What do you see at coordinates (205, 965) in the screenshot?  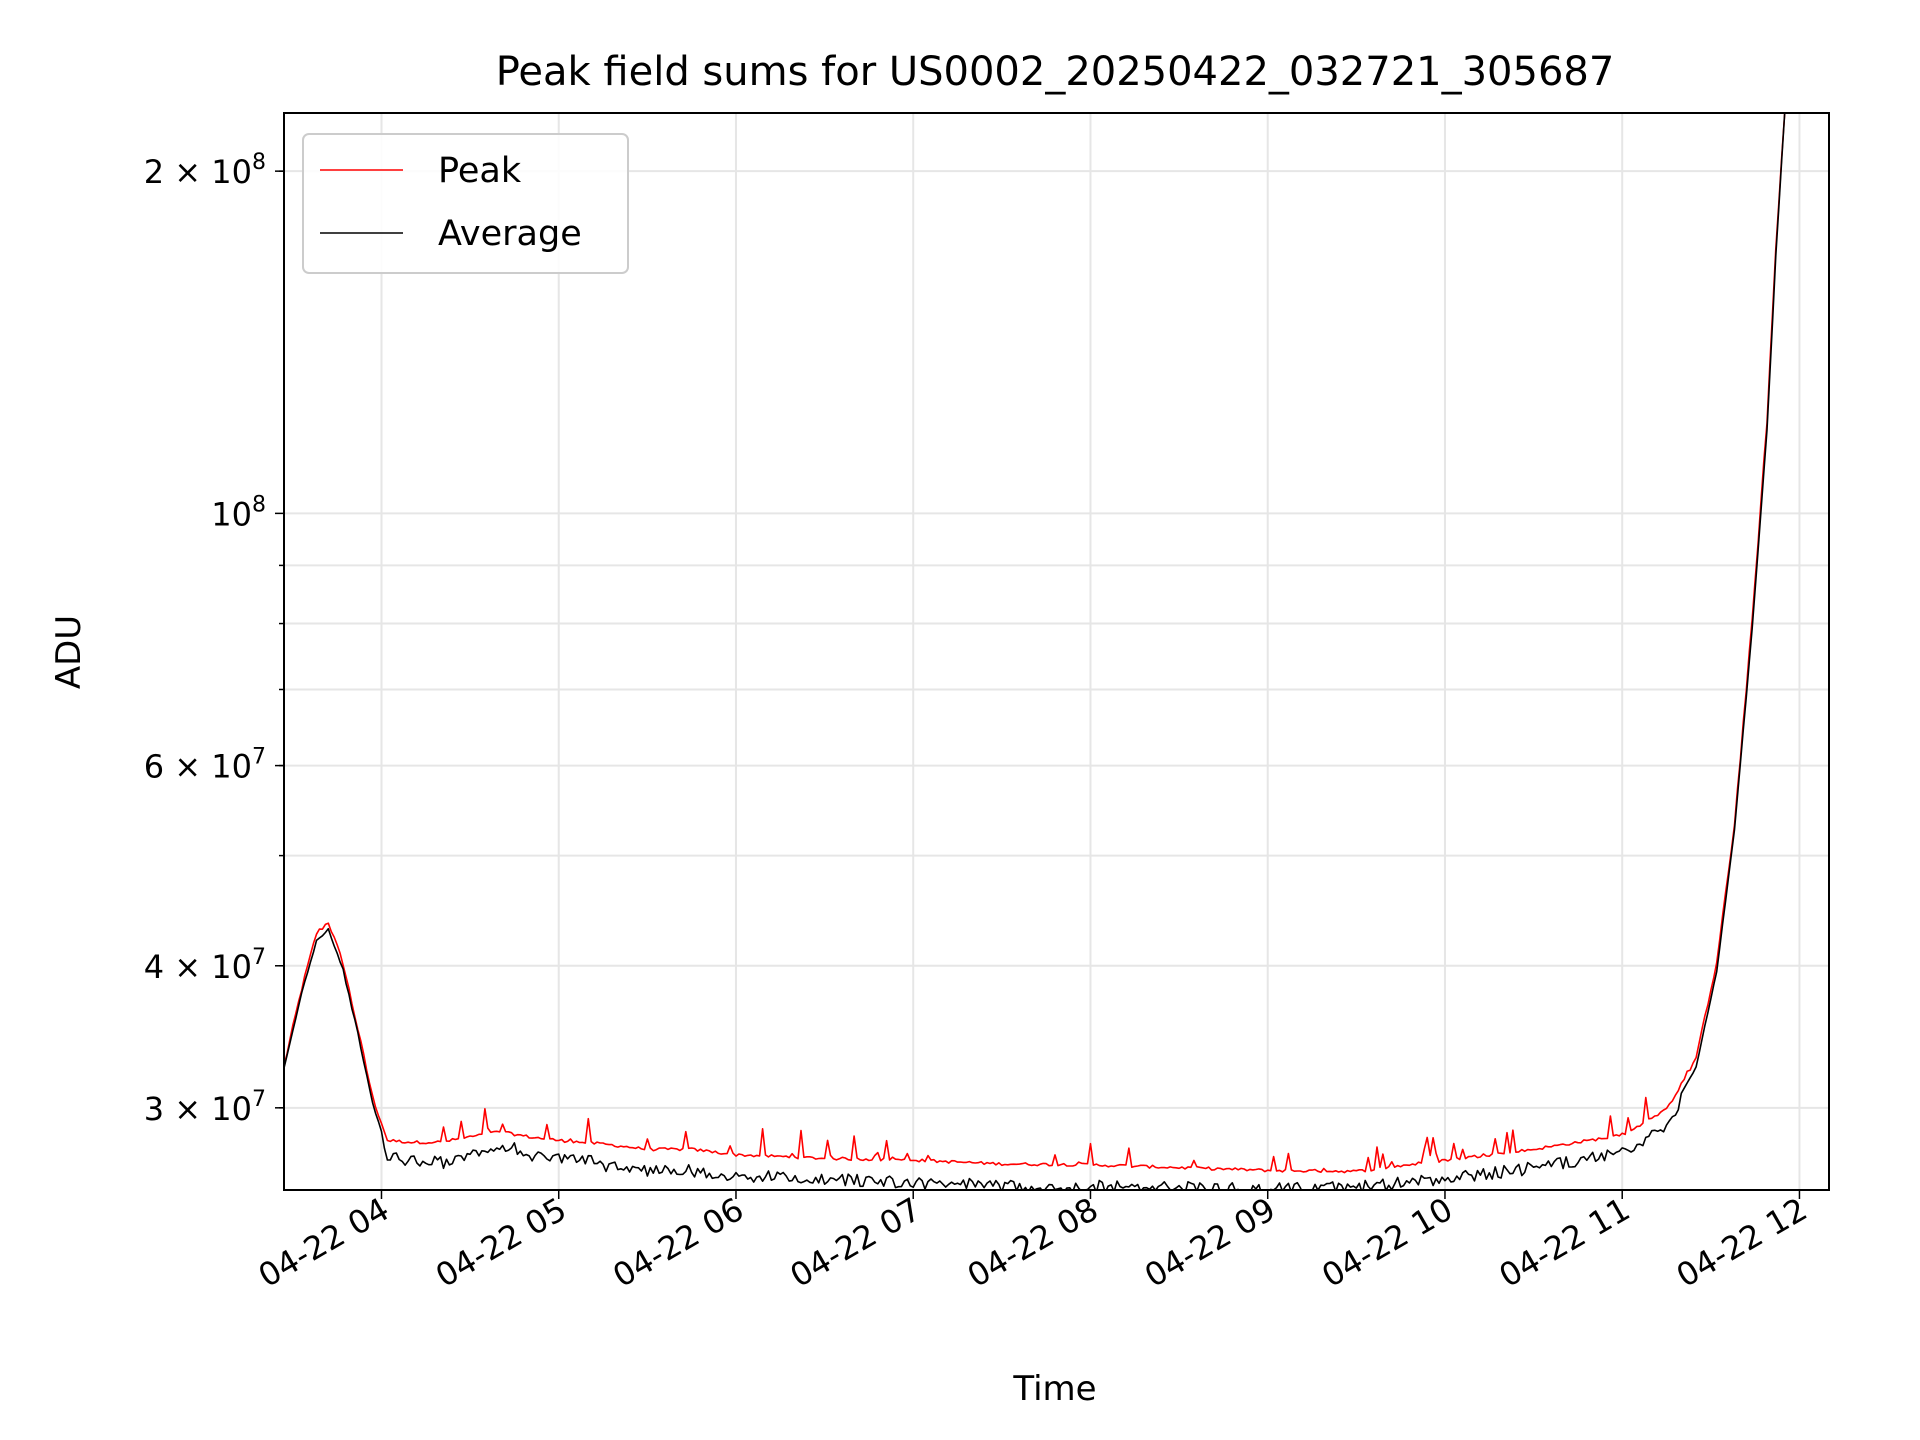 I see `y-tick-label: 4 × 107` at bounding box center [205, 965].